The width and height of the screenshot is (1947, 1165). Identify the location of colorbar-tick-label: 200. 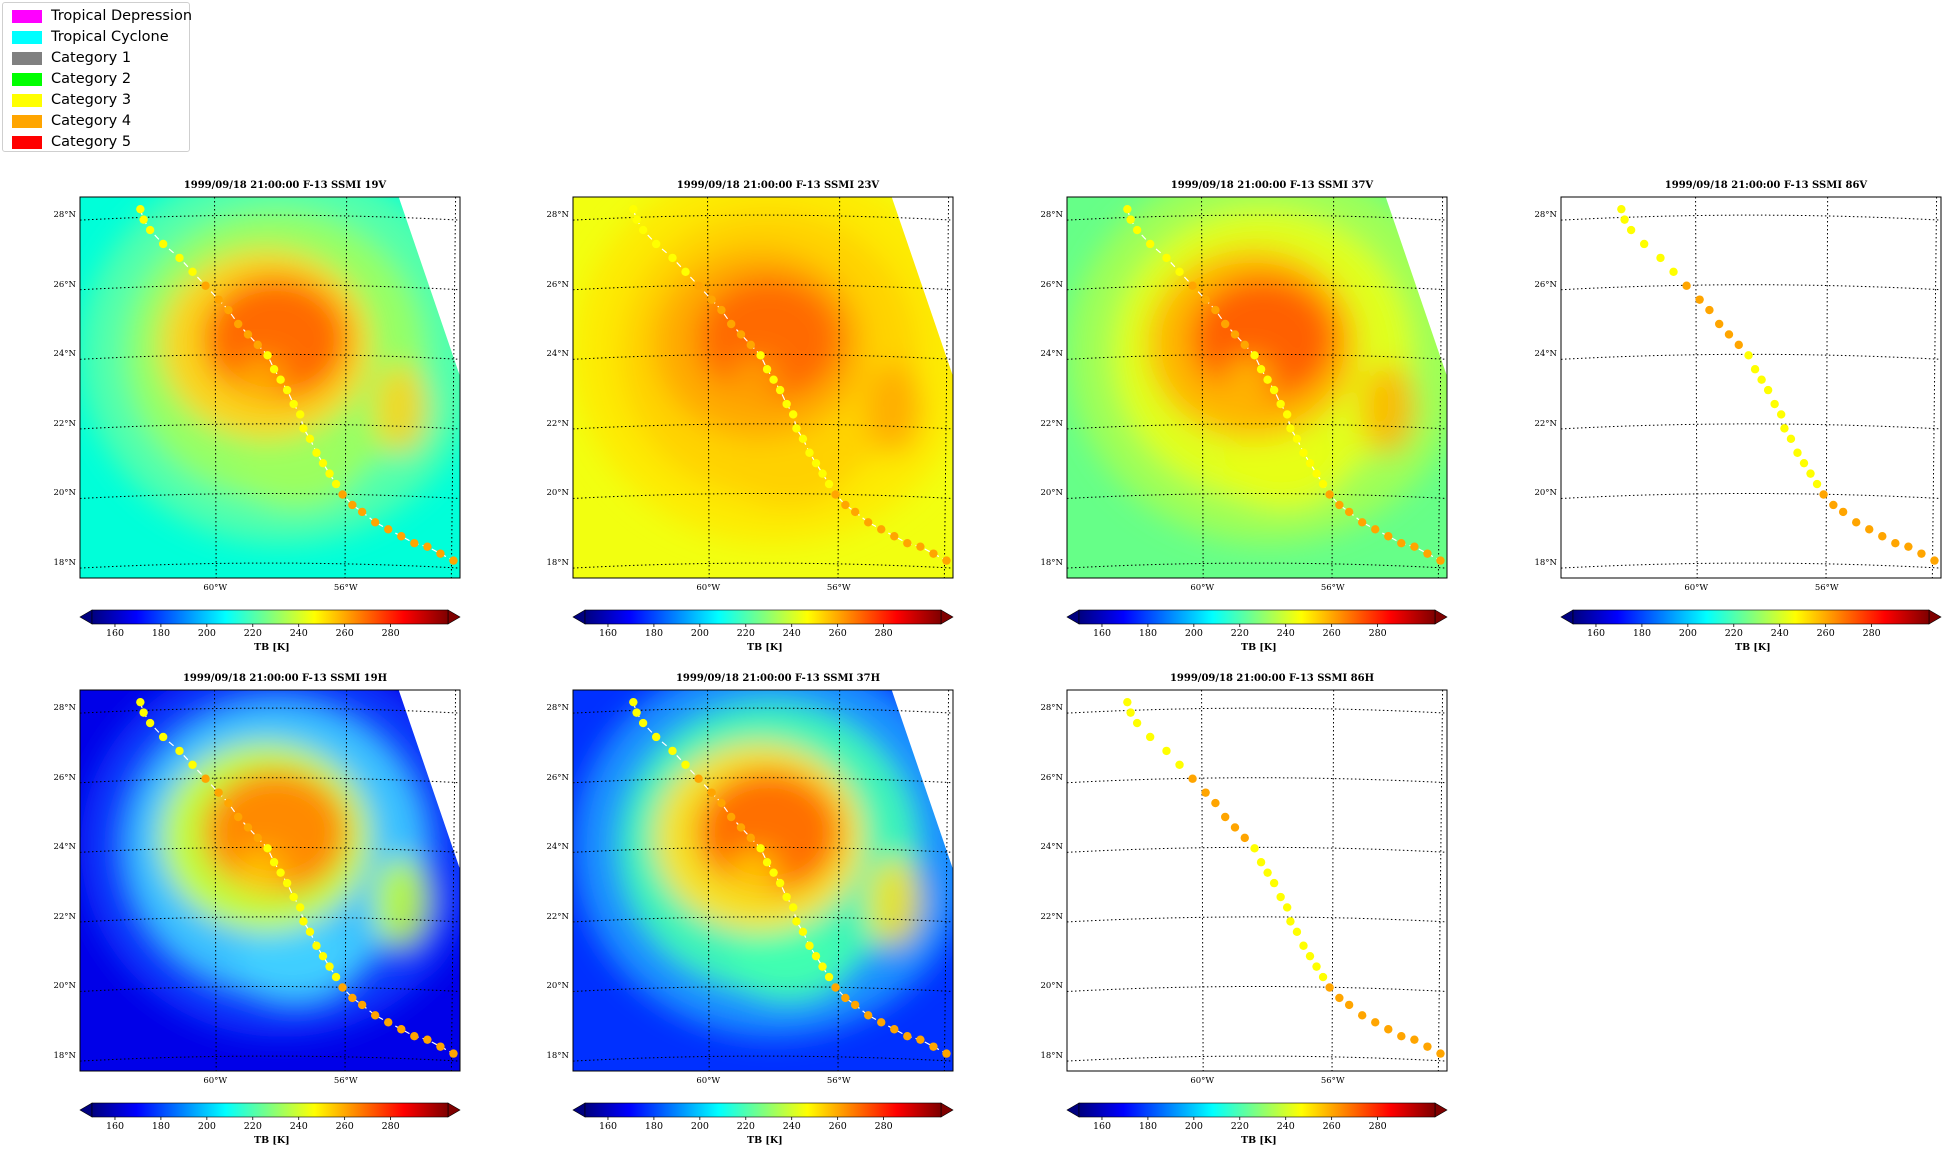
(1193, 1126).